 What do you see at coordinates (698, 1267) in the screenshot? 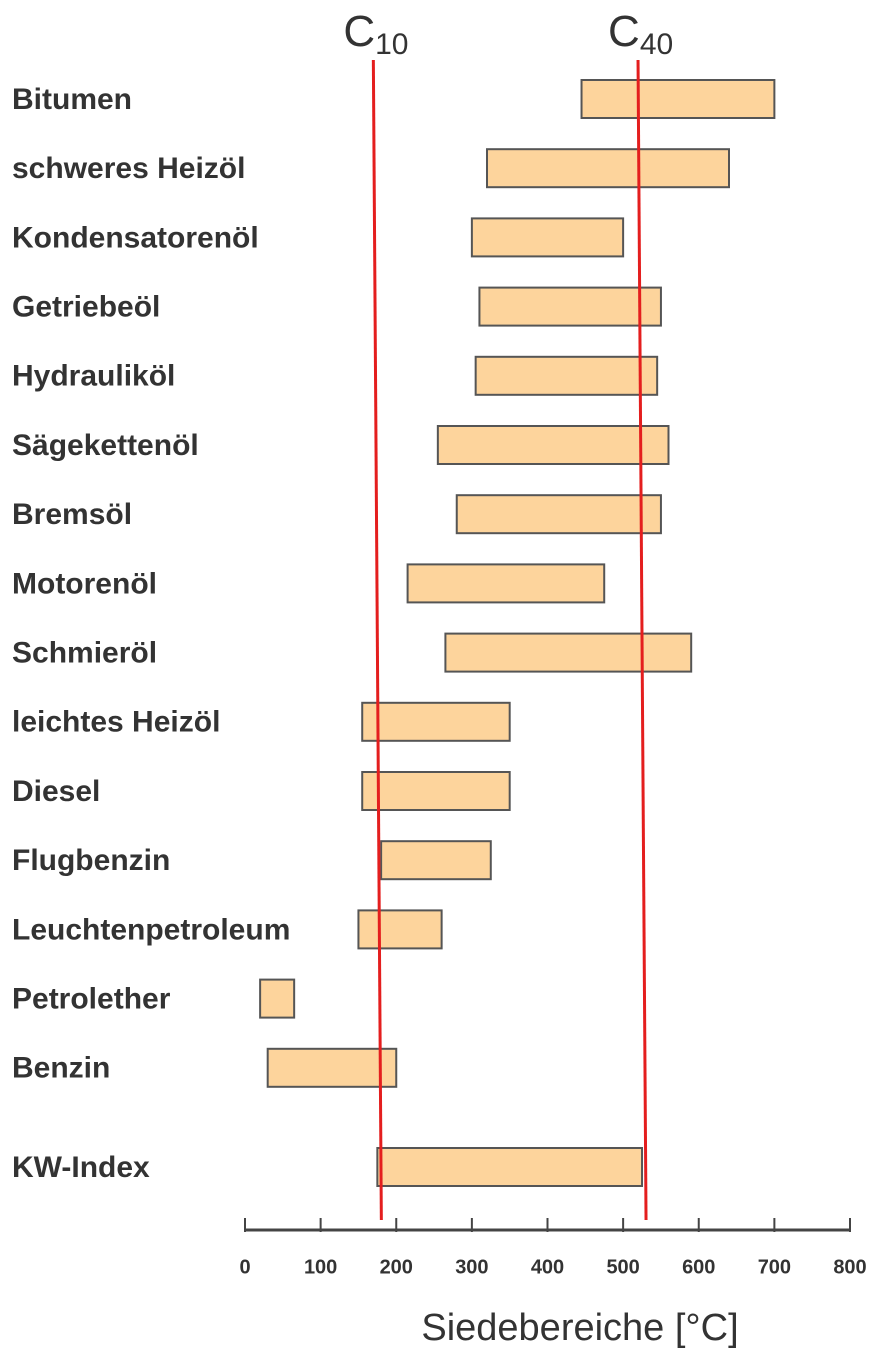
I see `x-tick-label: 600` at bounding box center [698, 1267].